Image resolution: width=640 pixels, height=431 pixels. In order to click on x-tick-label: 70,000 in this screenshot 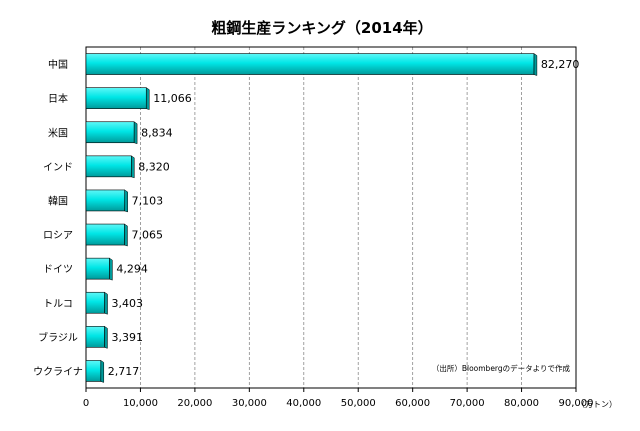, I will do `click(467, 403)`.